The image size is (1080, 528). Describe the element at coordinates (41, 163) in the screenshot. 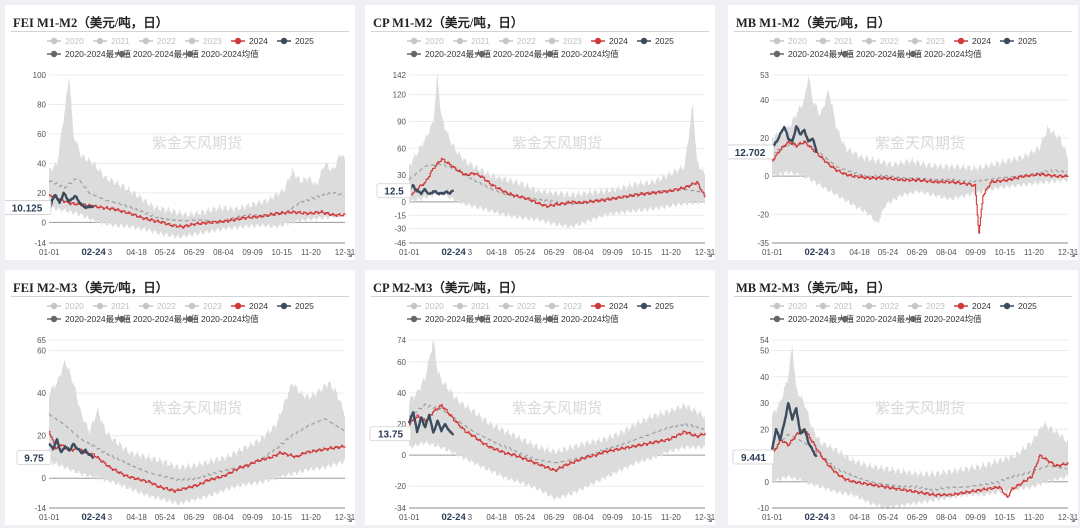

I see `y-tick-label: 40` at that location.